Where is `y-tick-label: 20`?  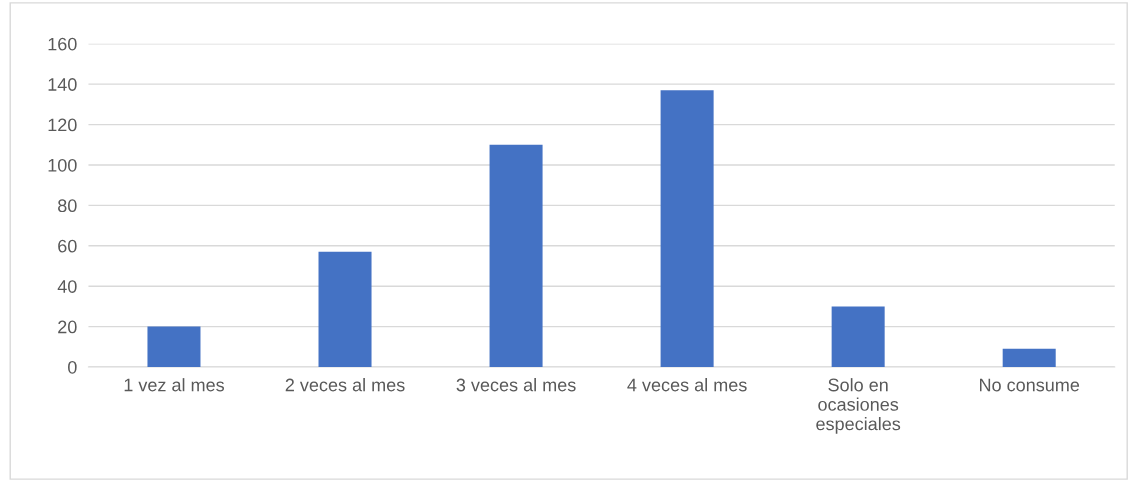 y-tick-label: 20 is located at coordinates (67, 327).